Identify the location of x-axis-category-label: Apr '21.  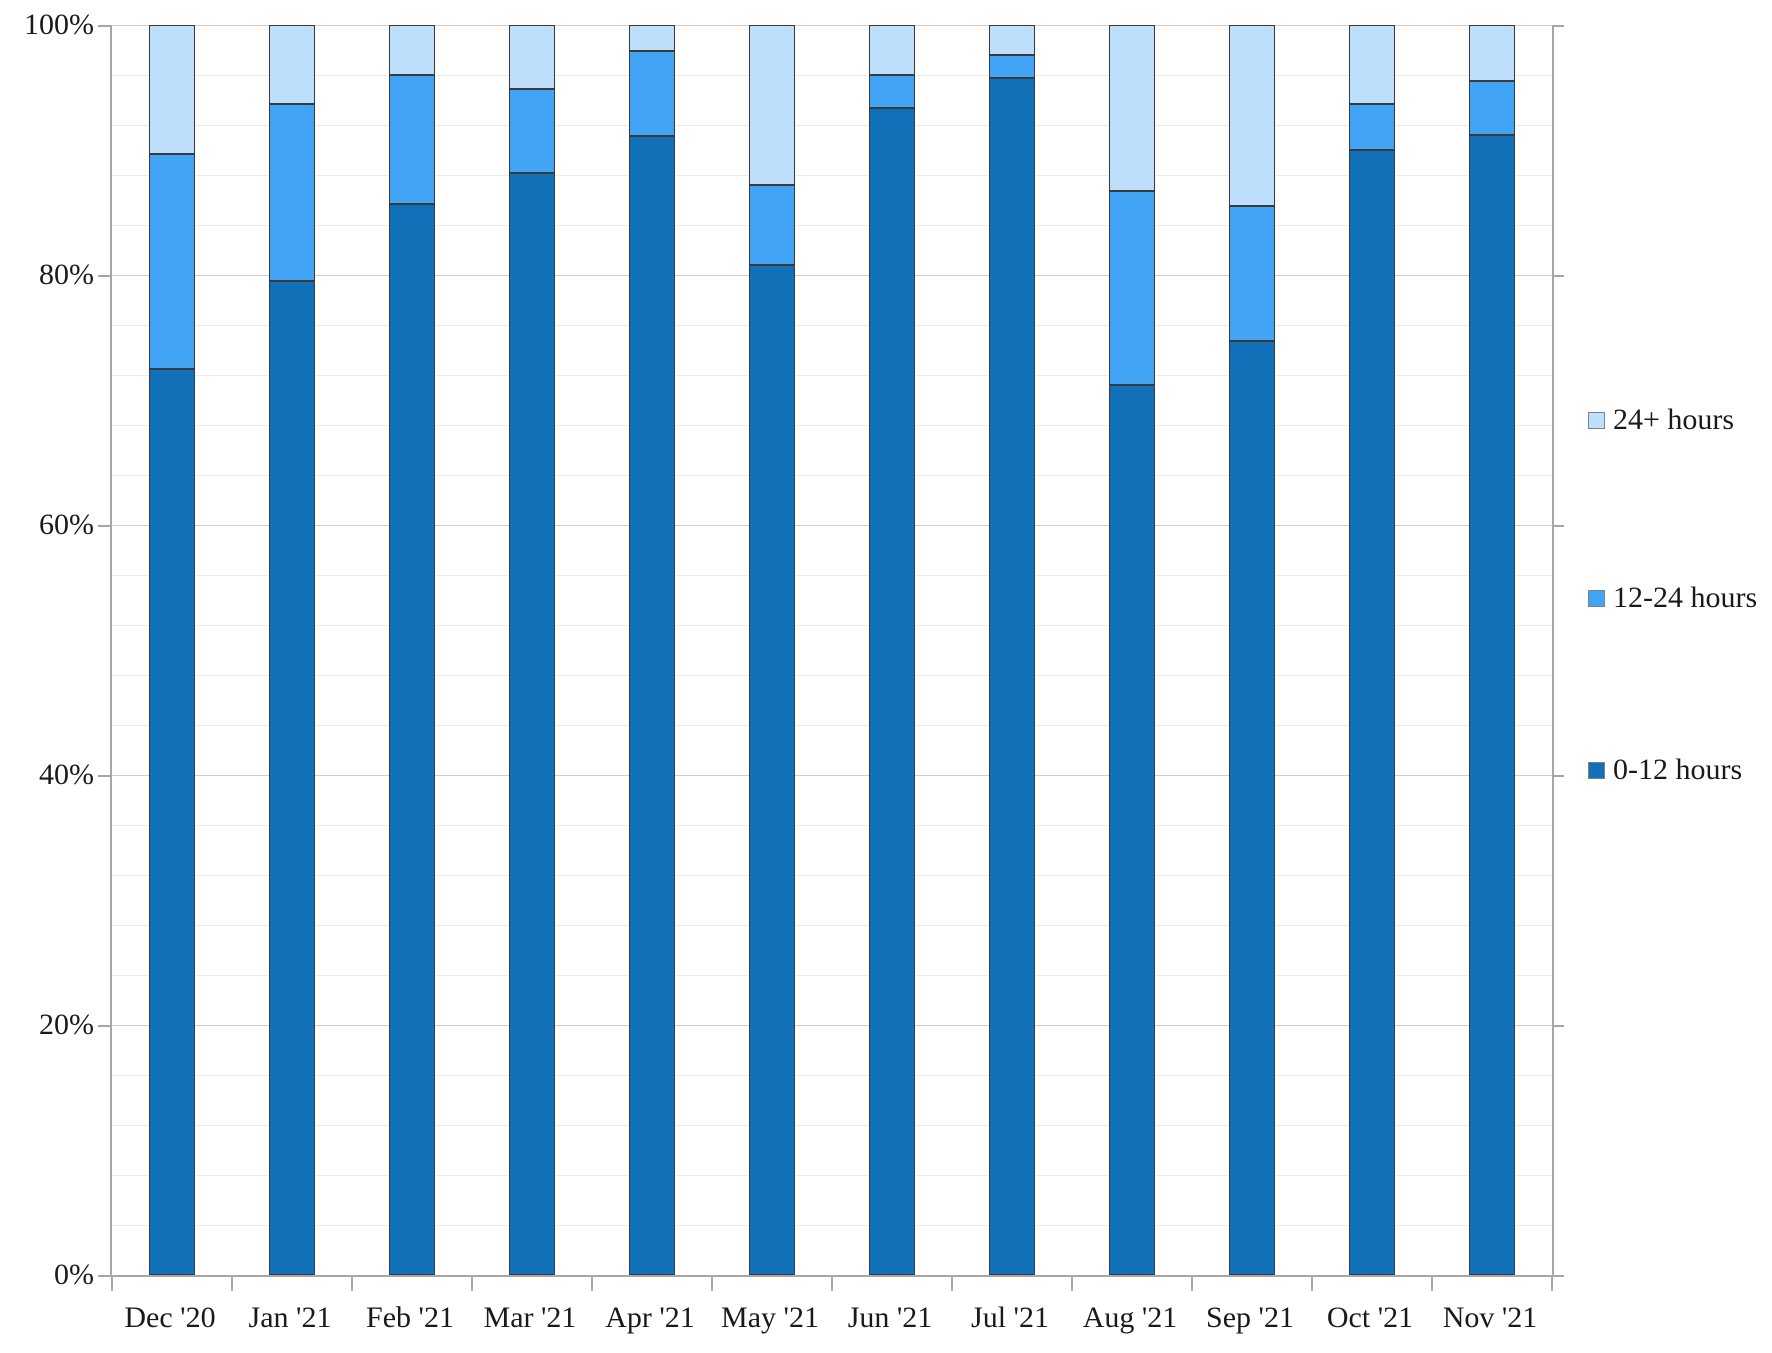
(650, 1317).